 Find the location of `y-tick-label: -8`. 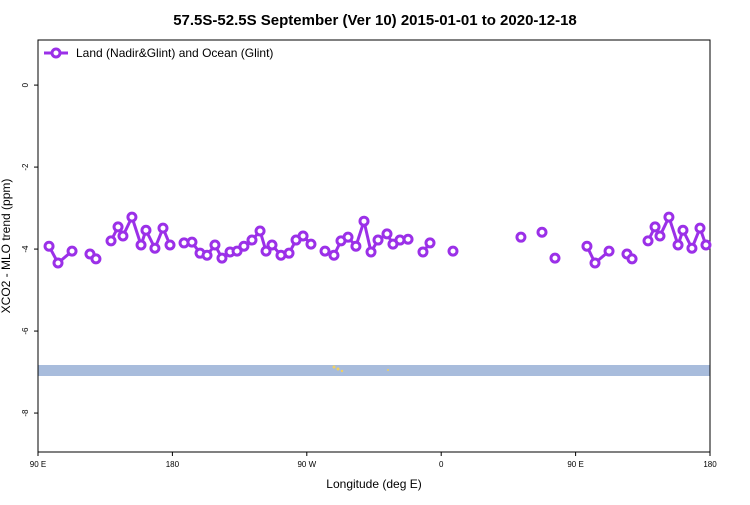

y-tick-label: -8 is located at coordinates (25, 413).